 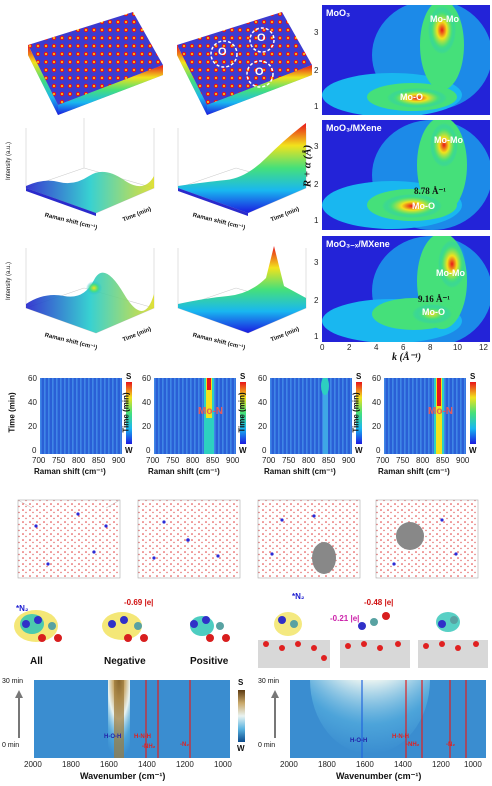 What do you see at coordinates (338, 13) in the screenshot?
I see `wavelet-title-1: MoO₃` at bounding box center [338, 13].